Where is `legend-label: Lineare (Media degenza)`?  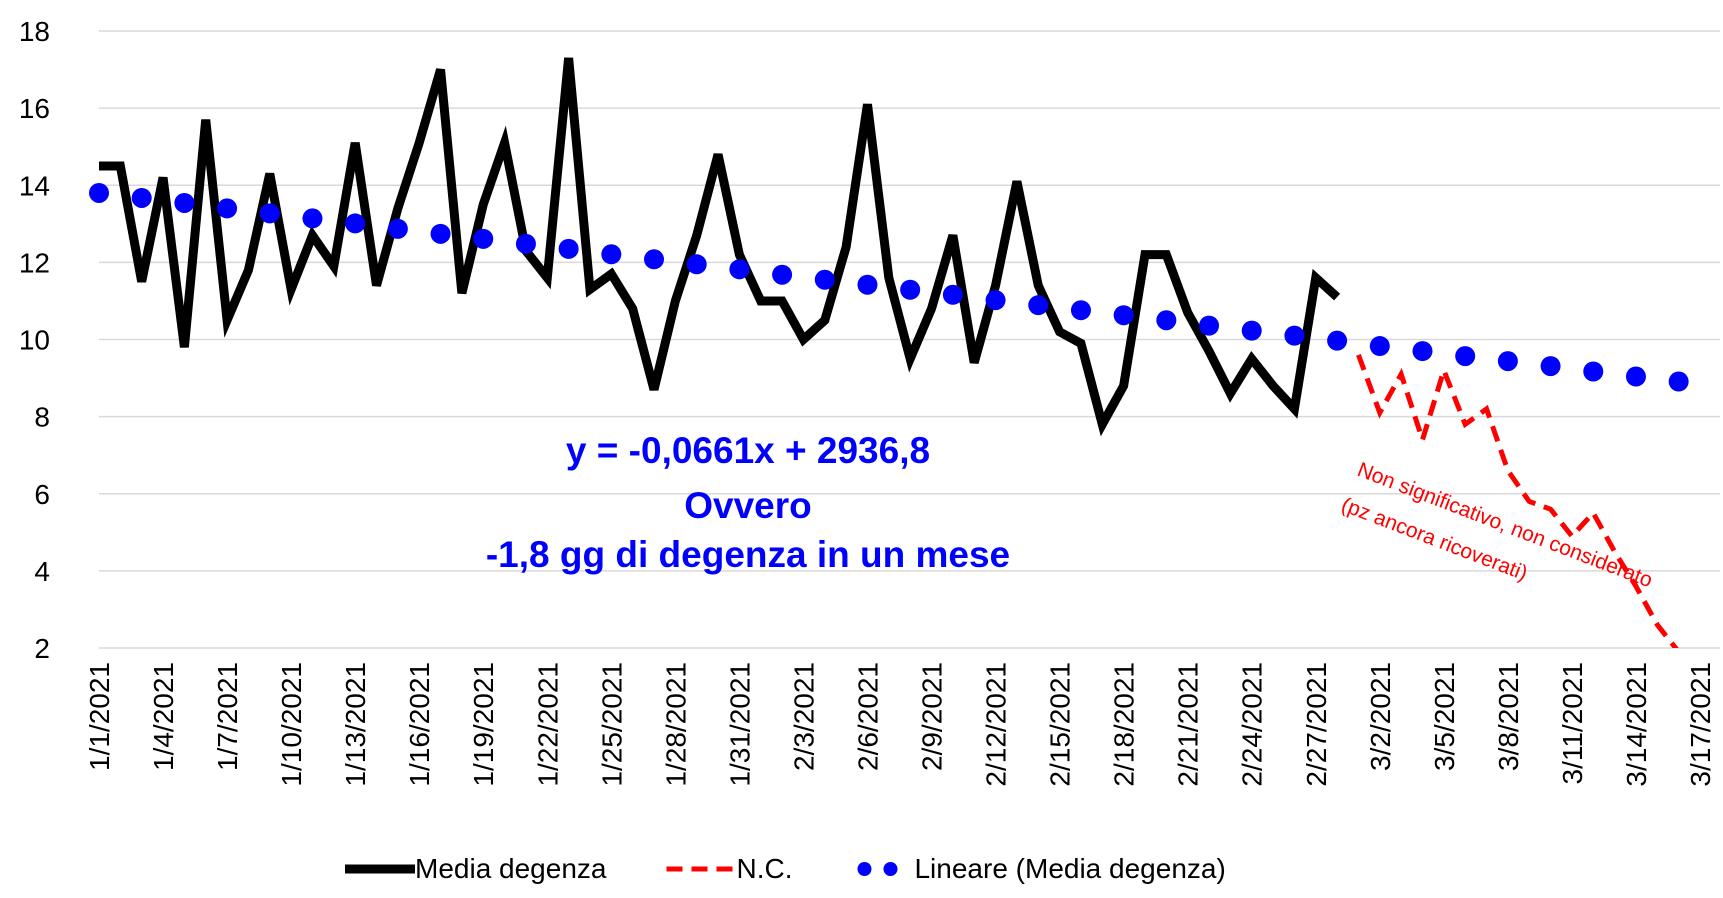 legend-label: Lineare (Media degenza) is located at coordinates (1069, 868).